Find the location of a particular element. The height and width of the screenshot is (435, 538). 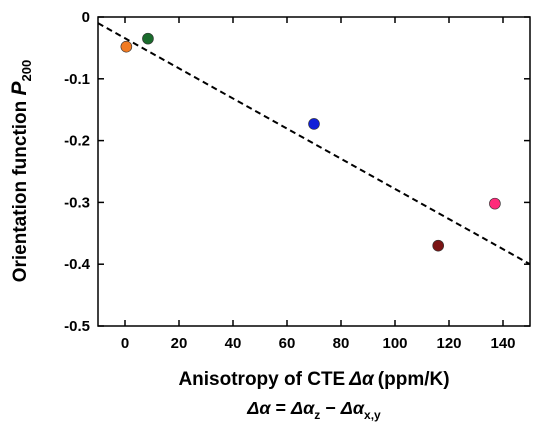

y-axis-title: Orientation function P200 is located at coordinates (21, 171).